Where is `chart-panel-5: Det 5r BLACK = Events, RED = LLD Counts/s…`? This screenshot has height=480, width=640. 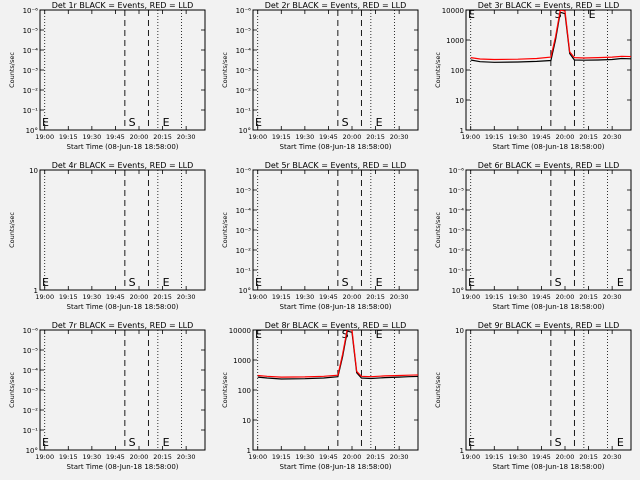
chart-panel-5: Det 5r BLACK = Events, RED = LLD Counts/s… is located at coordinates (320, 236).